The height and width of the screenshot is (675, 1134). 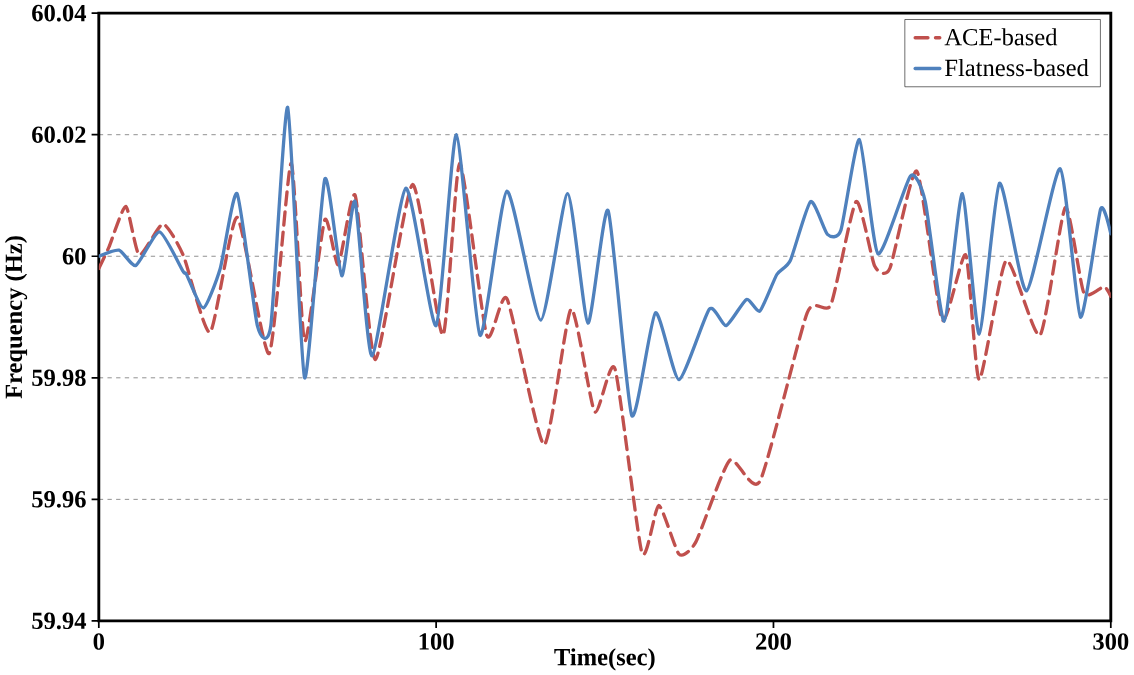 I want to click on y-tick-label: 60.02, so click(x=59, y=134).